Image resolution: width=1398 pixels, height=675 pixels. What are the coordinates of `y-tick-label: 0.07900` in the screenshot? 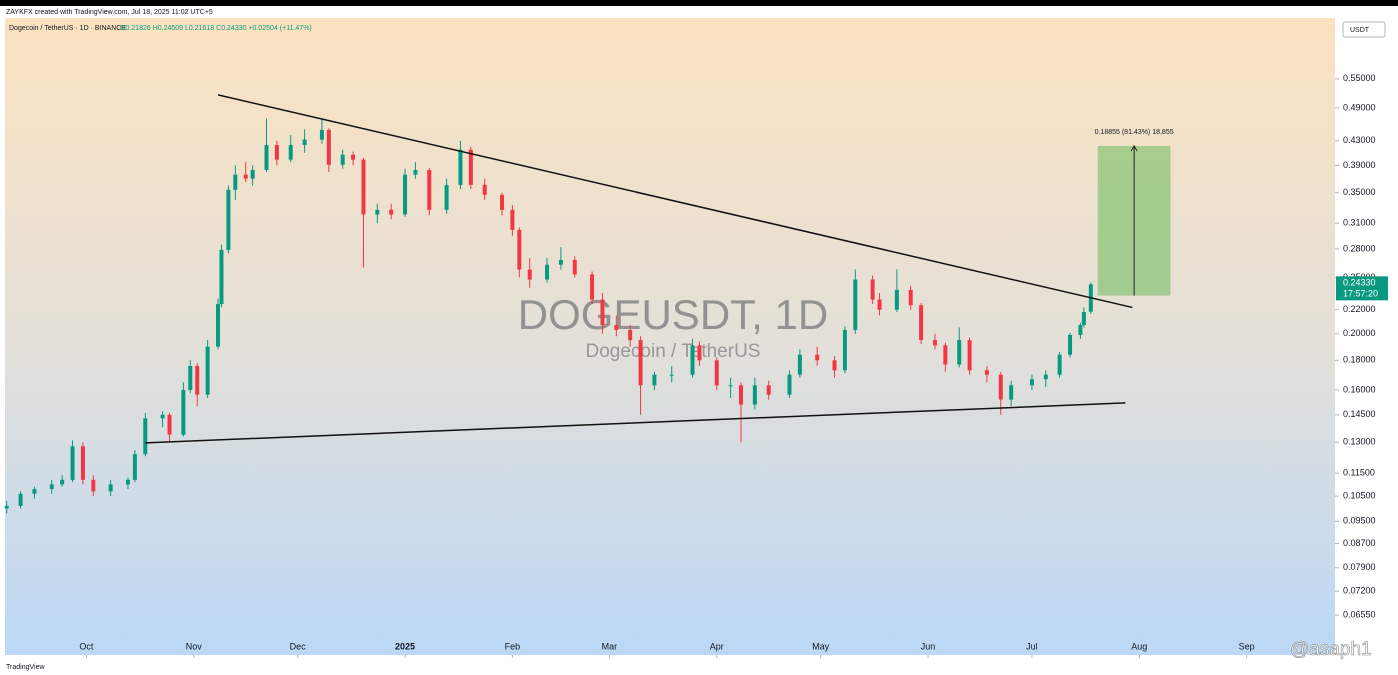 It's located at (1359, 567).